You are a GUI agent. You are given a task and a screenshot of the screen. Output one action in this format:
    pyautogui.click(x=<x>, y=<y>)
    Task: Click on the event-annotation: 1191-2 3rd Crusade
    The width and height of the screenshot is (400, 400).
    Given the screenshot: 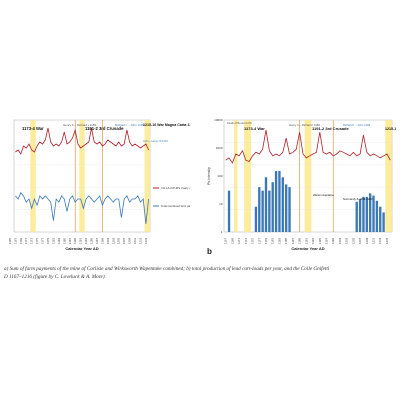 What is the action you would take?
    pyautogui.click(x=330, y=128)
    